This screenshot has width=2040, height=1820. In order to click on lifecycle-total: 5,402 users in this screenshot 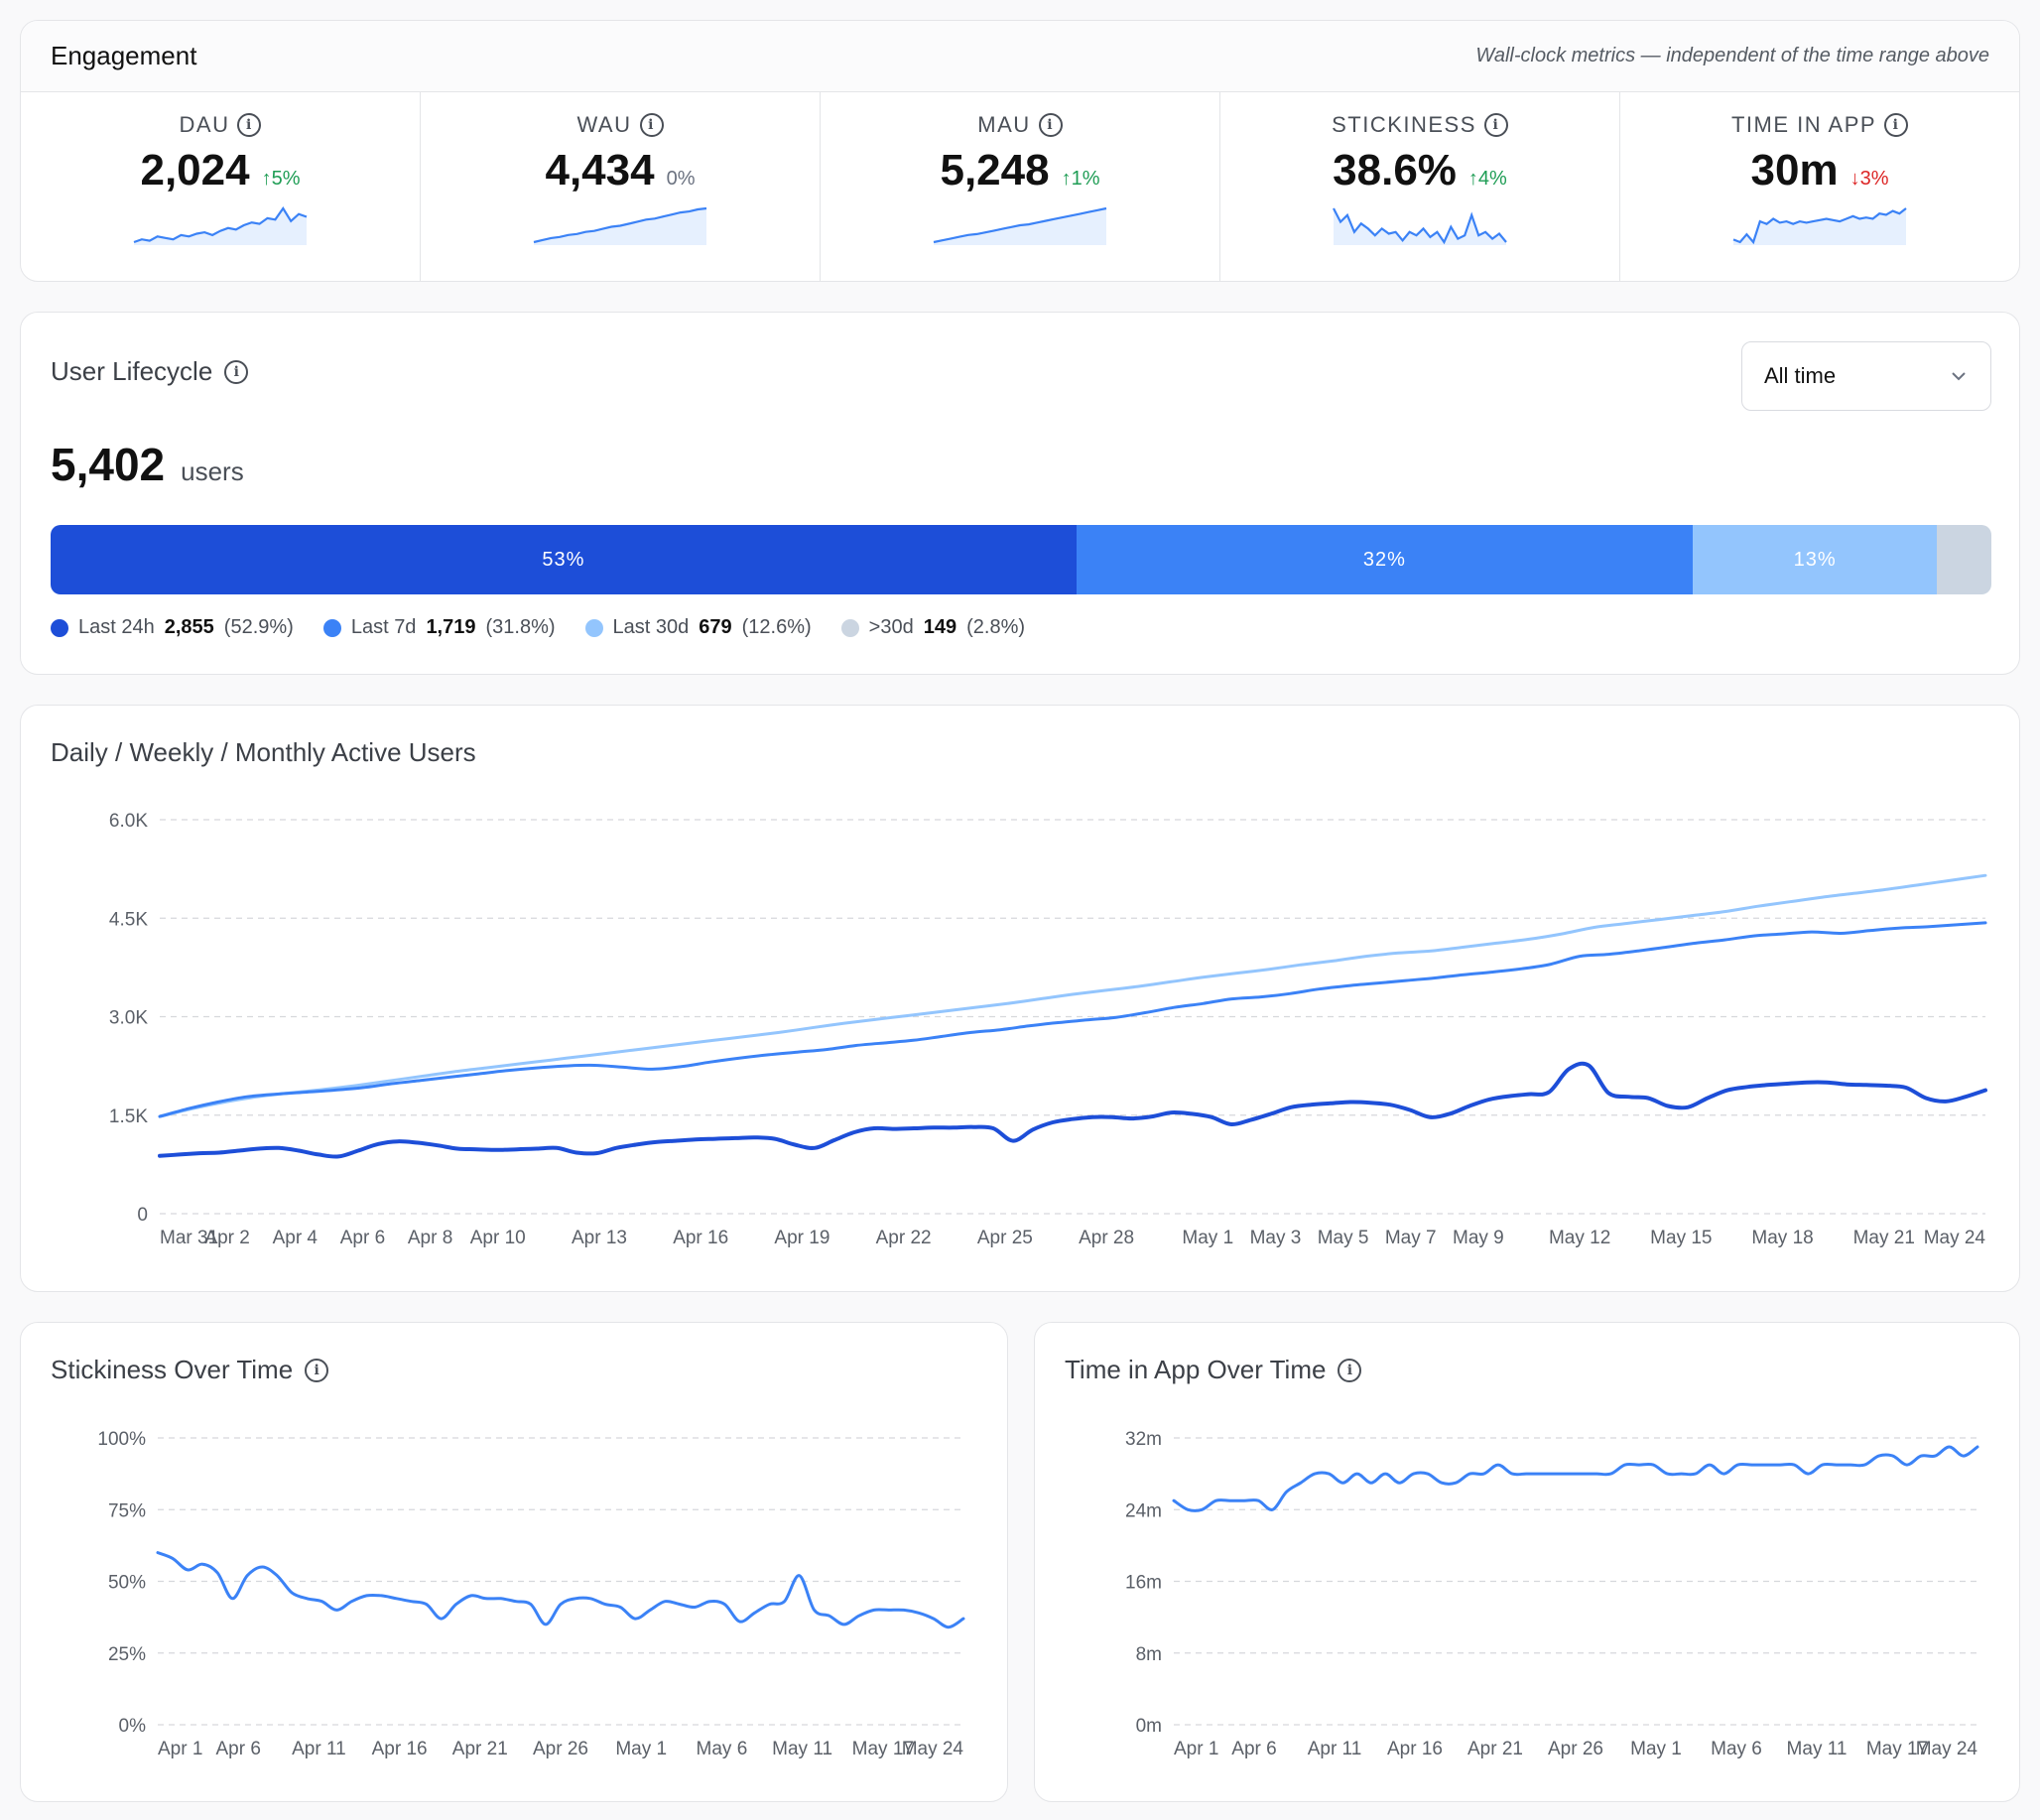, I will do `click(147, 464)`.